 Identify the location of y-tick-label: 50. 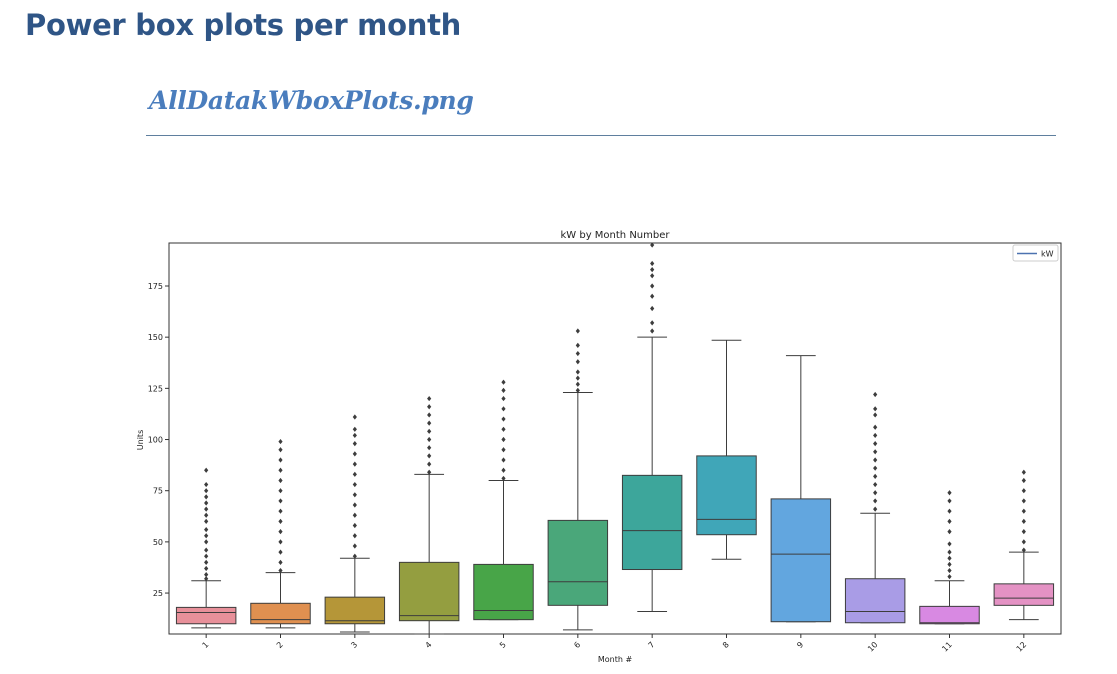
(158, 542).